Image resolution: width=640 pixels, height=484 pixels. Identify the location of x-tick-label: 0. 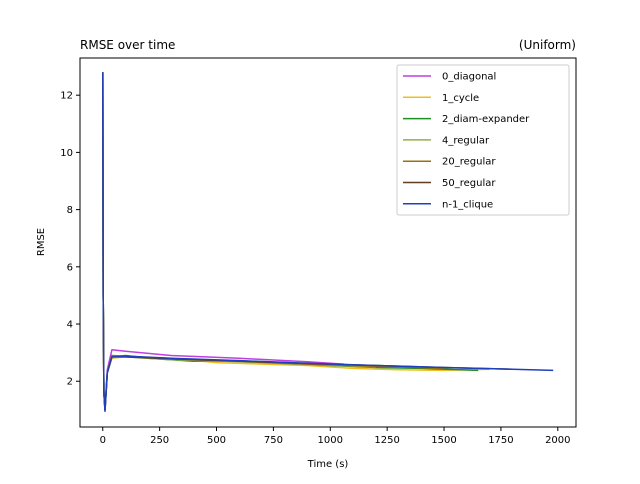
(103, 440).